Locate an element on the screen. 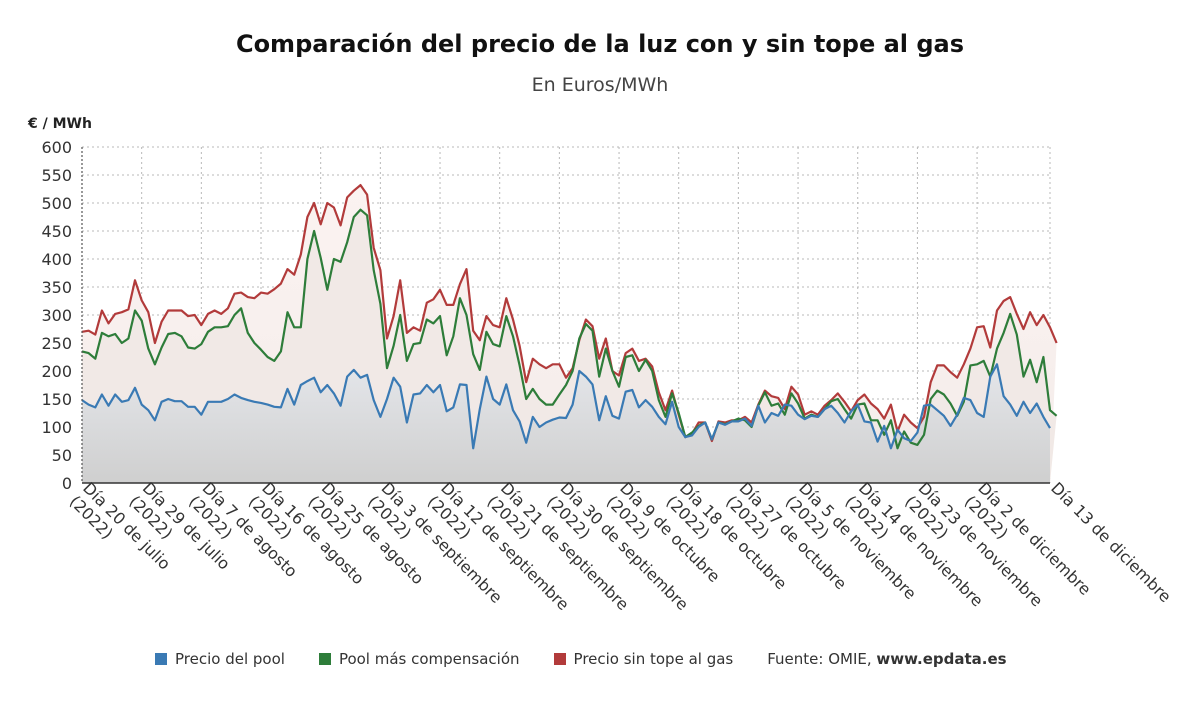 Image resolution: width=1200 pixels, height=705 pixels. legend-item-compensation: Pool más compensación is located at coordinates (419, 659).